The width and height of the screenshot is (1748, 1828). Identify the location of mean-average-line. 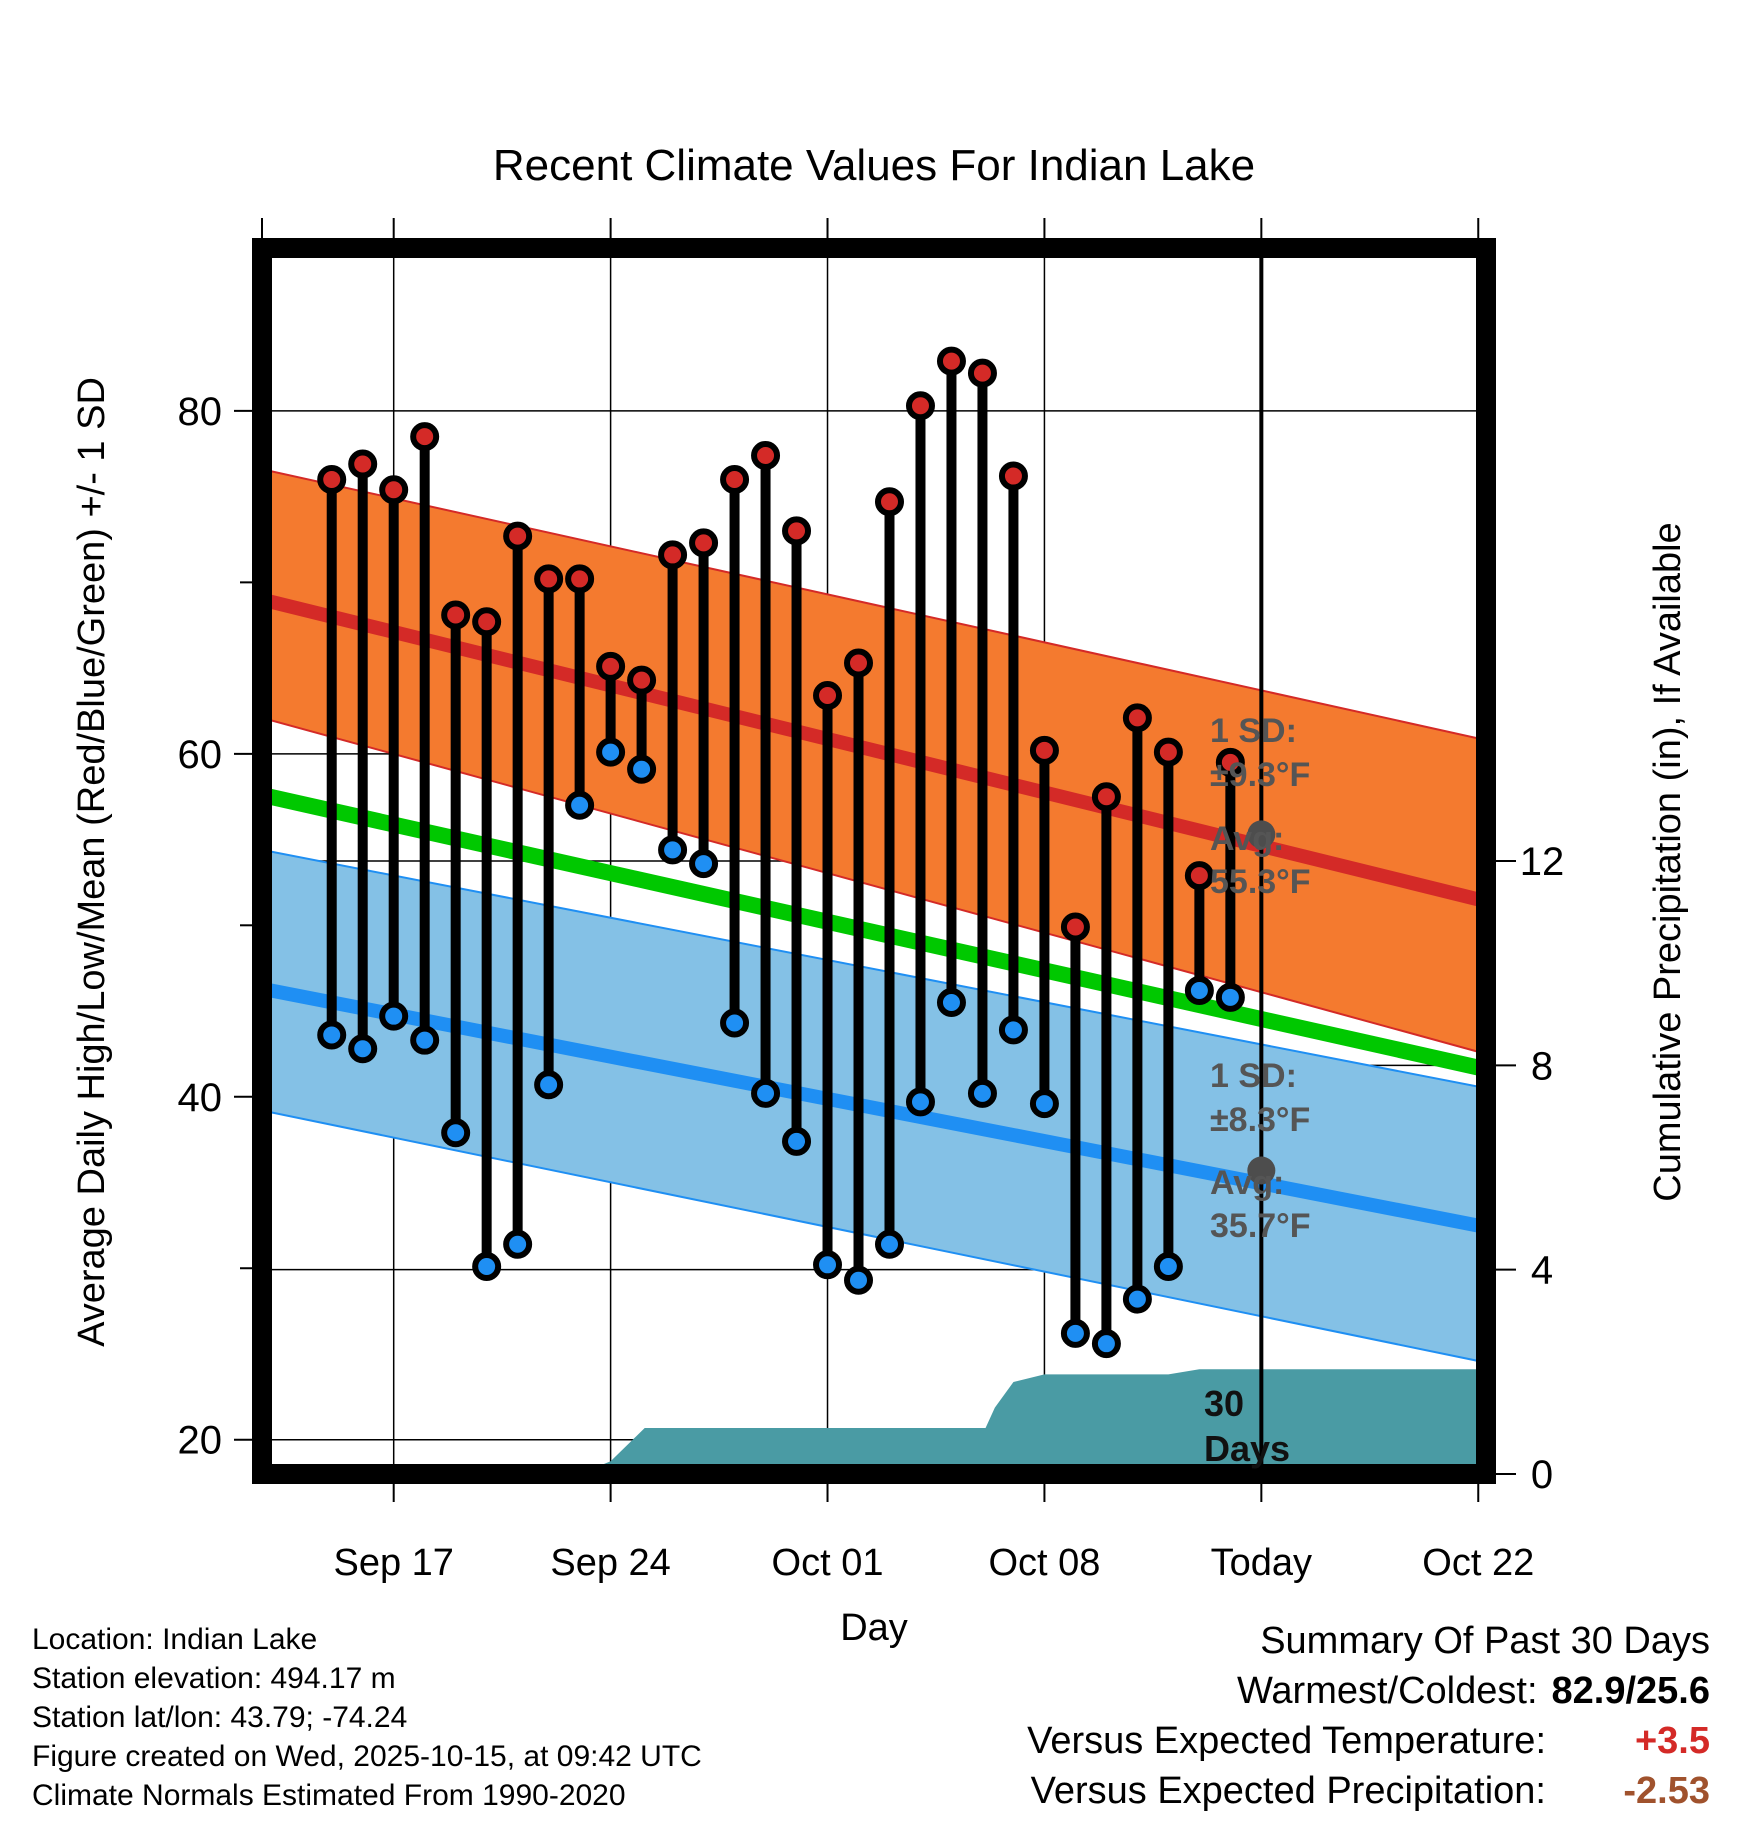
(874, 932).